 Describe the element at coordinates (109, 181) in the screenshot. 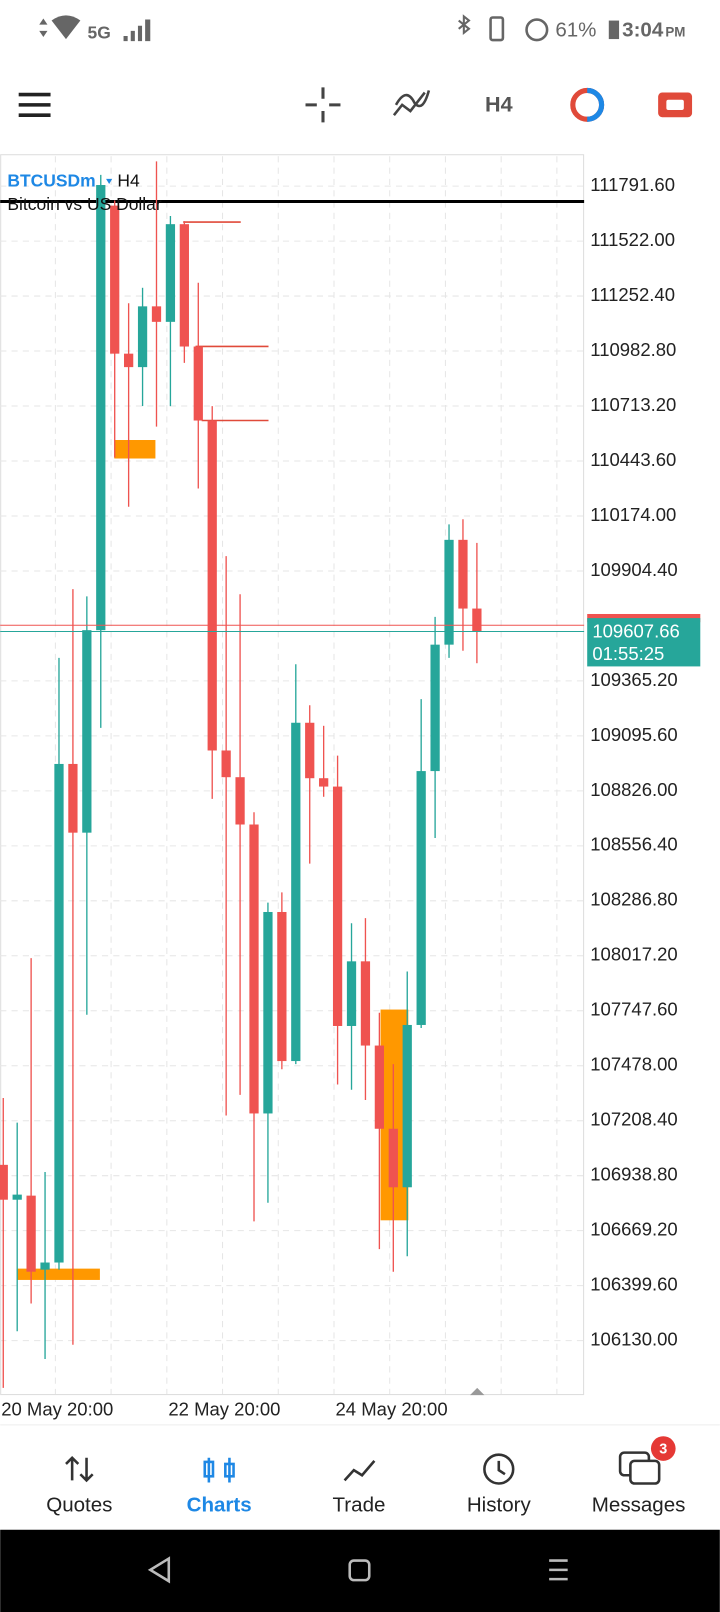

I see `symbol-dropdown` at that location.